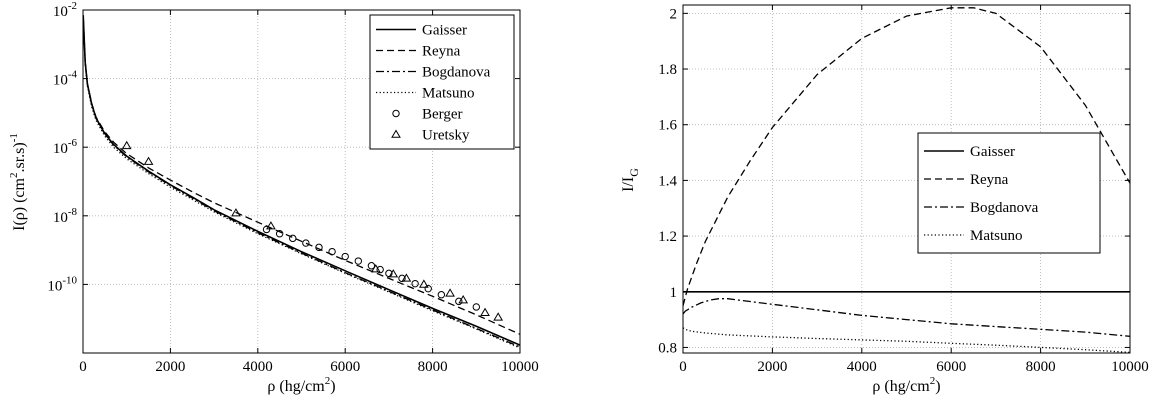 This screenshot has height=413, width=1155. What do you see at coordinates (396, 133) in the screenshot?
I see `legend-marker-uretsky` at bounding box center [396, 133].